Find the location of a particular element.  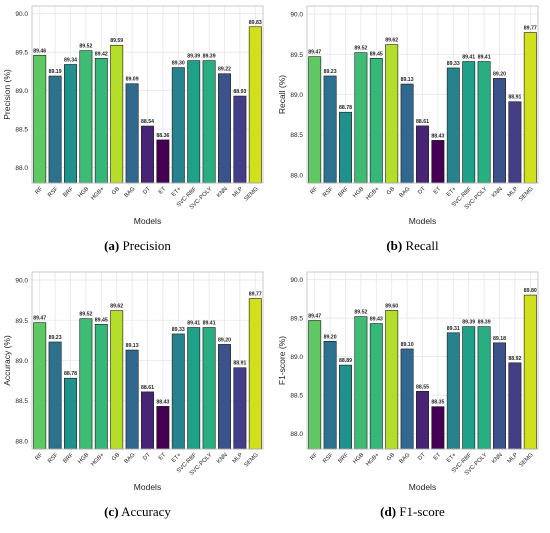

x-tick-label: RSF is located at coordinates (328, 458).